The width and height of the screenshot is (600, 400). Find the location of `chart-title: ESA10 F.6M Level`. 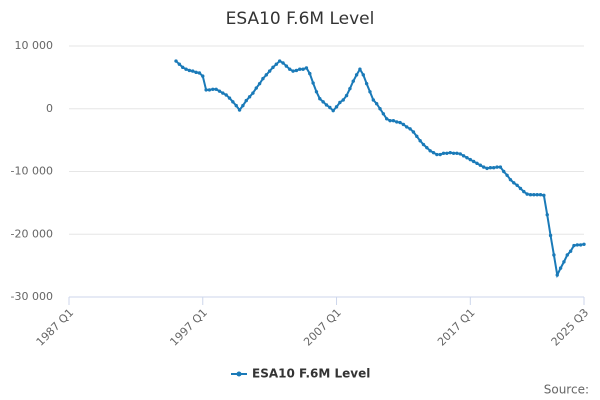

chart-title: ESA10 F.6M Level is located at coordinates (300, 19).